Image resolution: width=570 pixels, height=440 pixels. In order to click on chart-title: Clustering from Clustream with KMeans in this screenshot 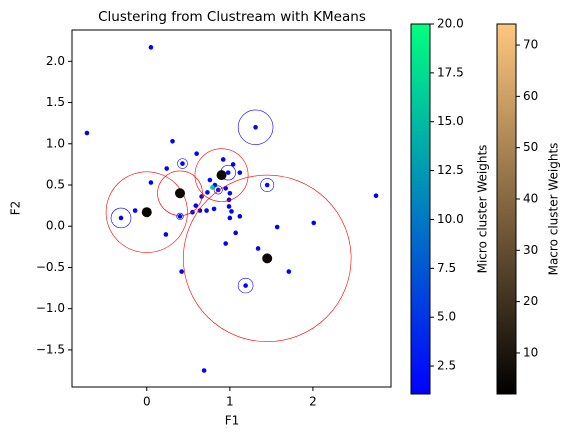, I will do `click(232, 17)`.